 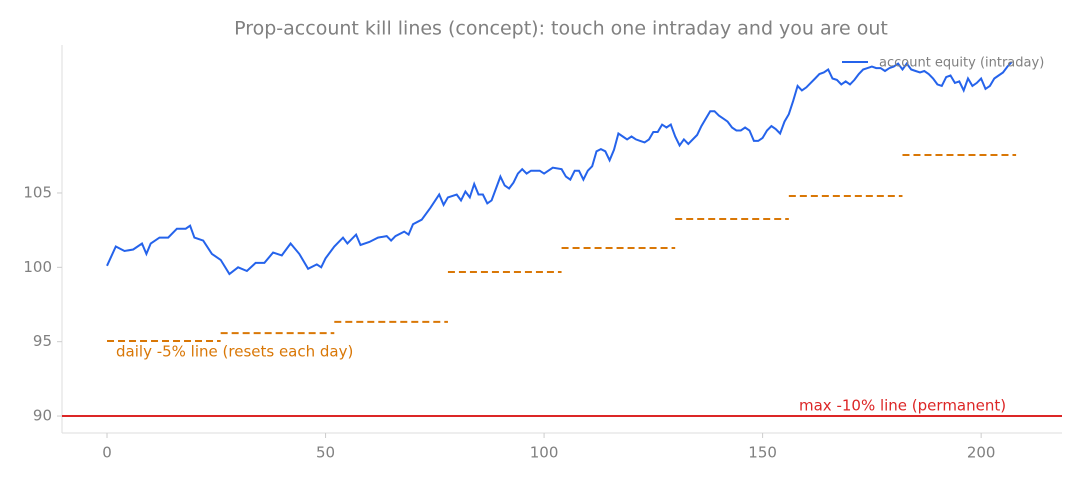 What do you see at coordinates (325, 453) in the screenshot?
I see `x-tick-label: 50` at bounding box center [325, 453].